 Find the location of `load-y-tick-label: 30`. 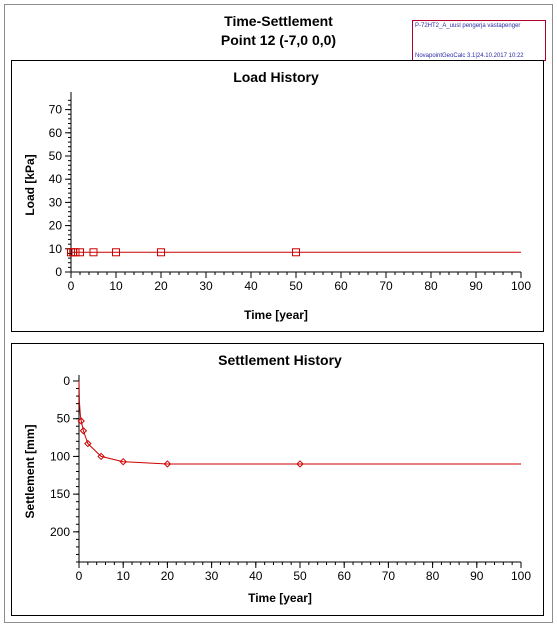

load-y-tick-label: 30 is located at coordinates (56, 202).